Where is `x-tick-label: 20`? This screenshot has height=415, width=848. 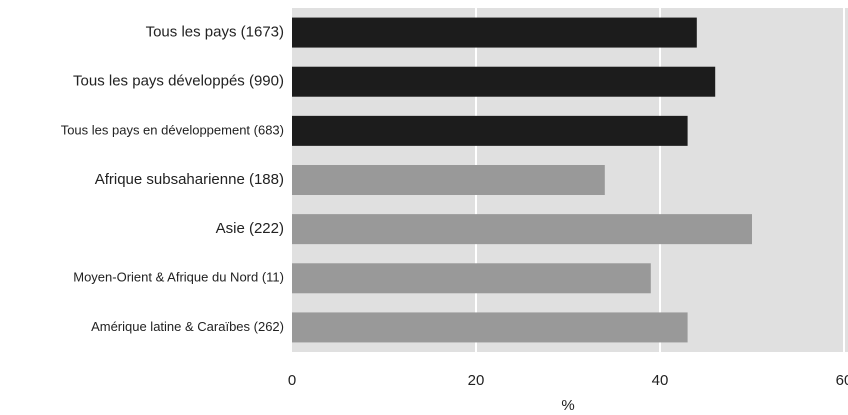
x-tick-label: 20 is located at coordinates (476, 380).